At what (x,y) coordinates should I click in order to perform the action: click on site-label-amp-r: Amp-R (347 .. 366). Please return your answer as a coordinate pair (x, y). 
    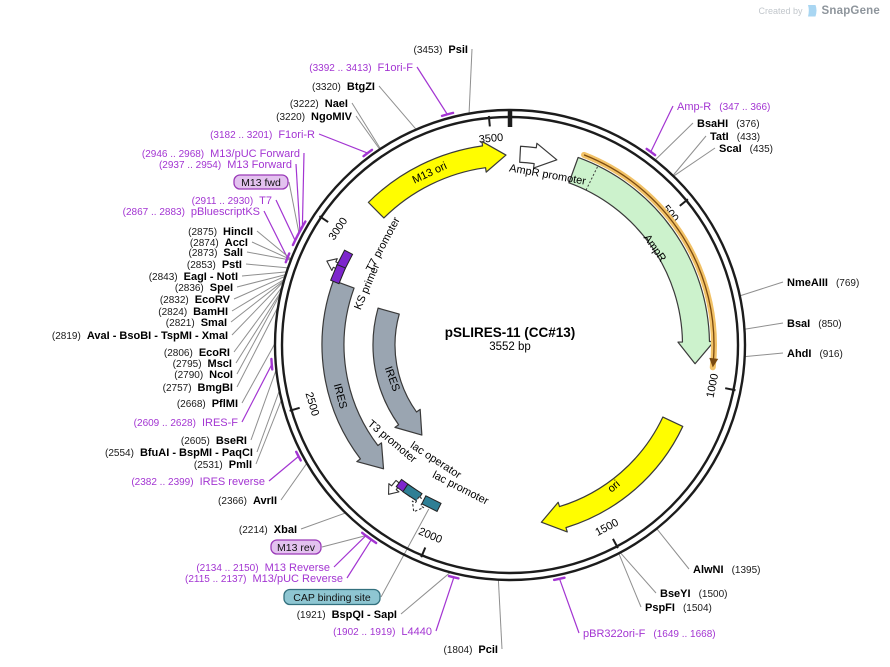
    Looking at the image, I should click on (723, 107).